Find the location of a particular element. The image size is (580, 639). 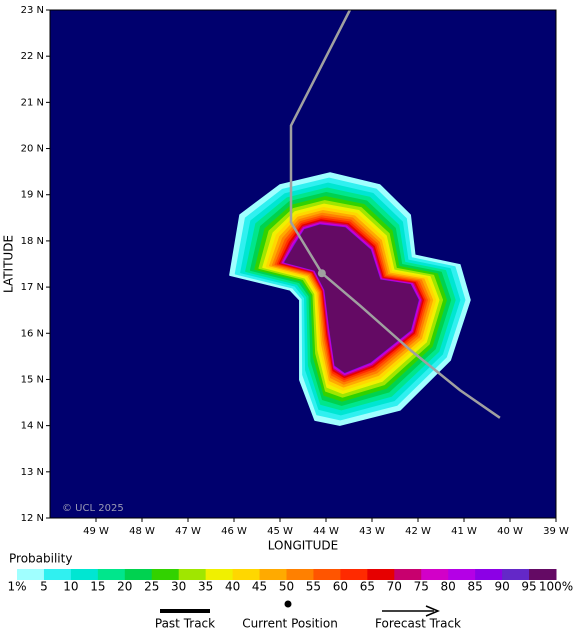

y-tick-label: 16 N is located at coordinates (32, 333).